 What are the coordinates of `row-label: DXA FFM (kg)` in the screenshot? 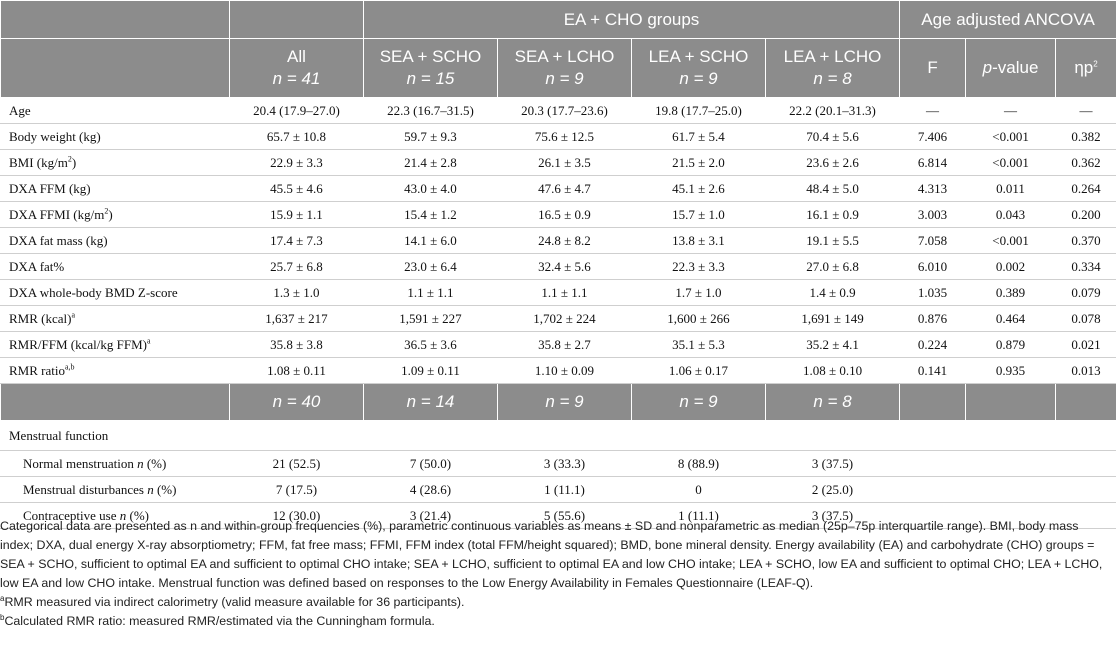 It's located at (115, 188).